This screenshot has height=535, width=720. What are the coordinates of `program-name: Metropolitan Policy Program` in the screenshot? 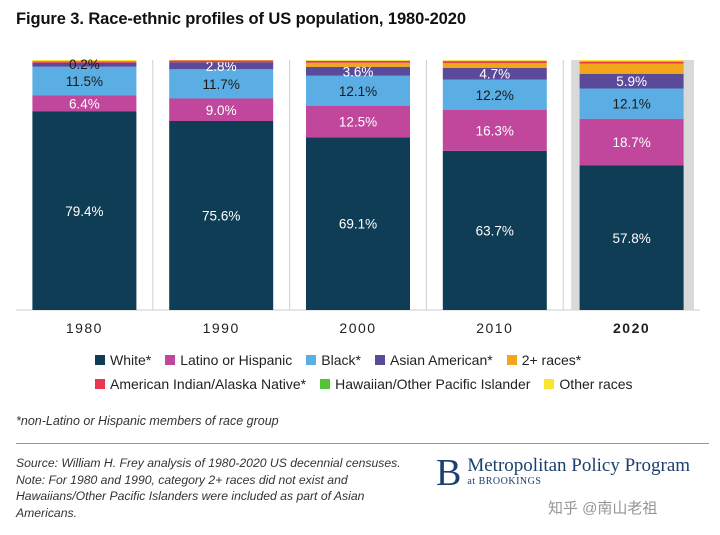 It's located at (579, 465).